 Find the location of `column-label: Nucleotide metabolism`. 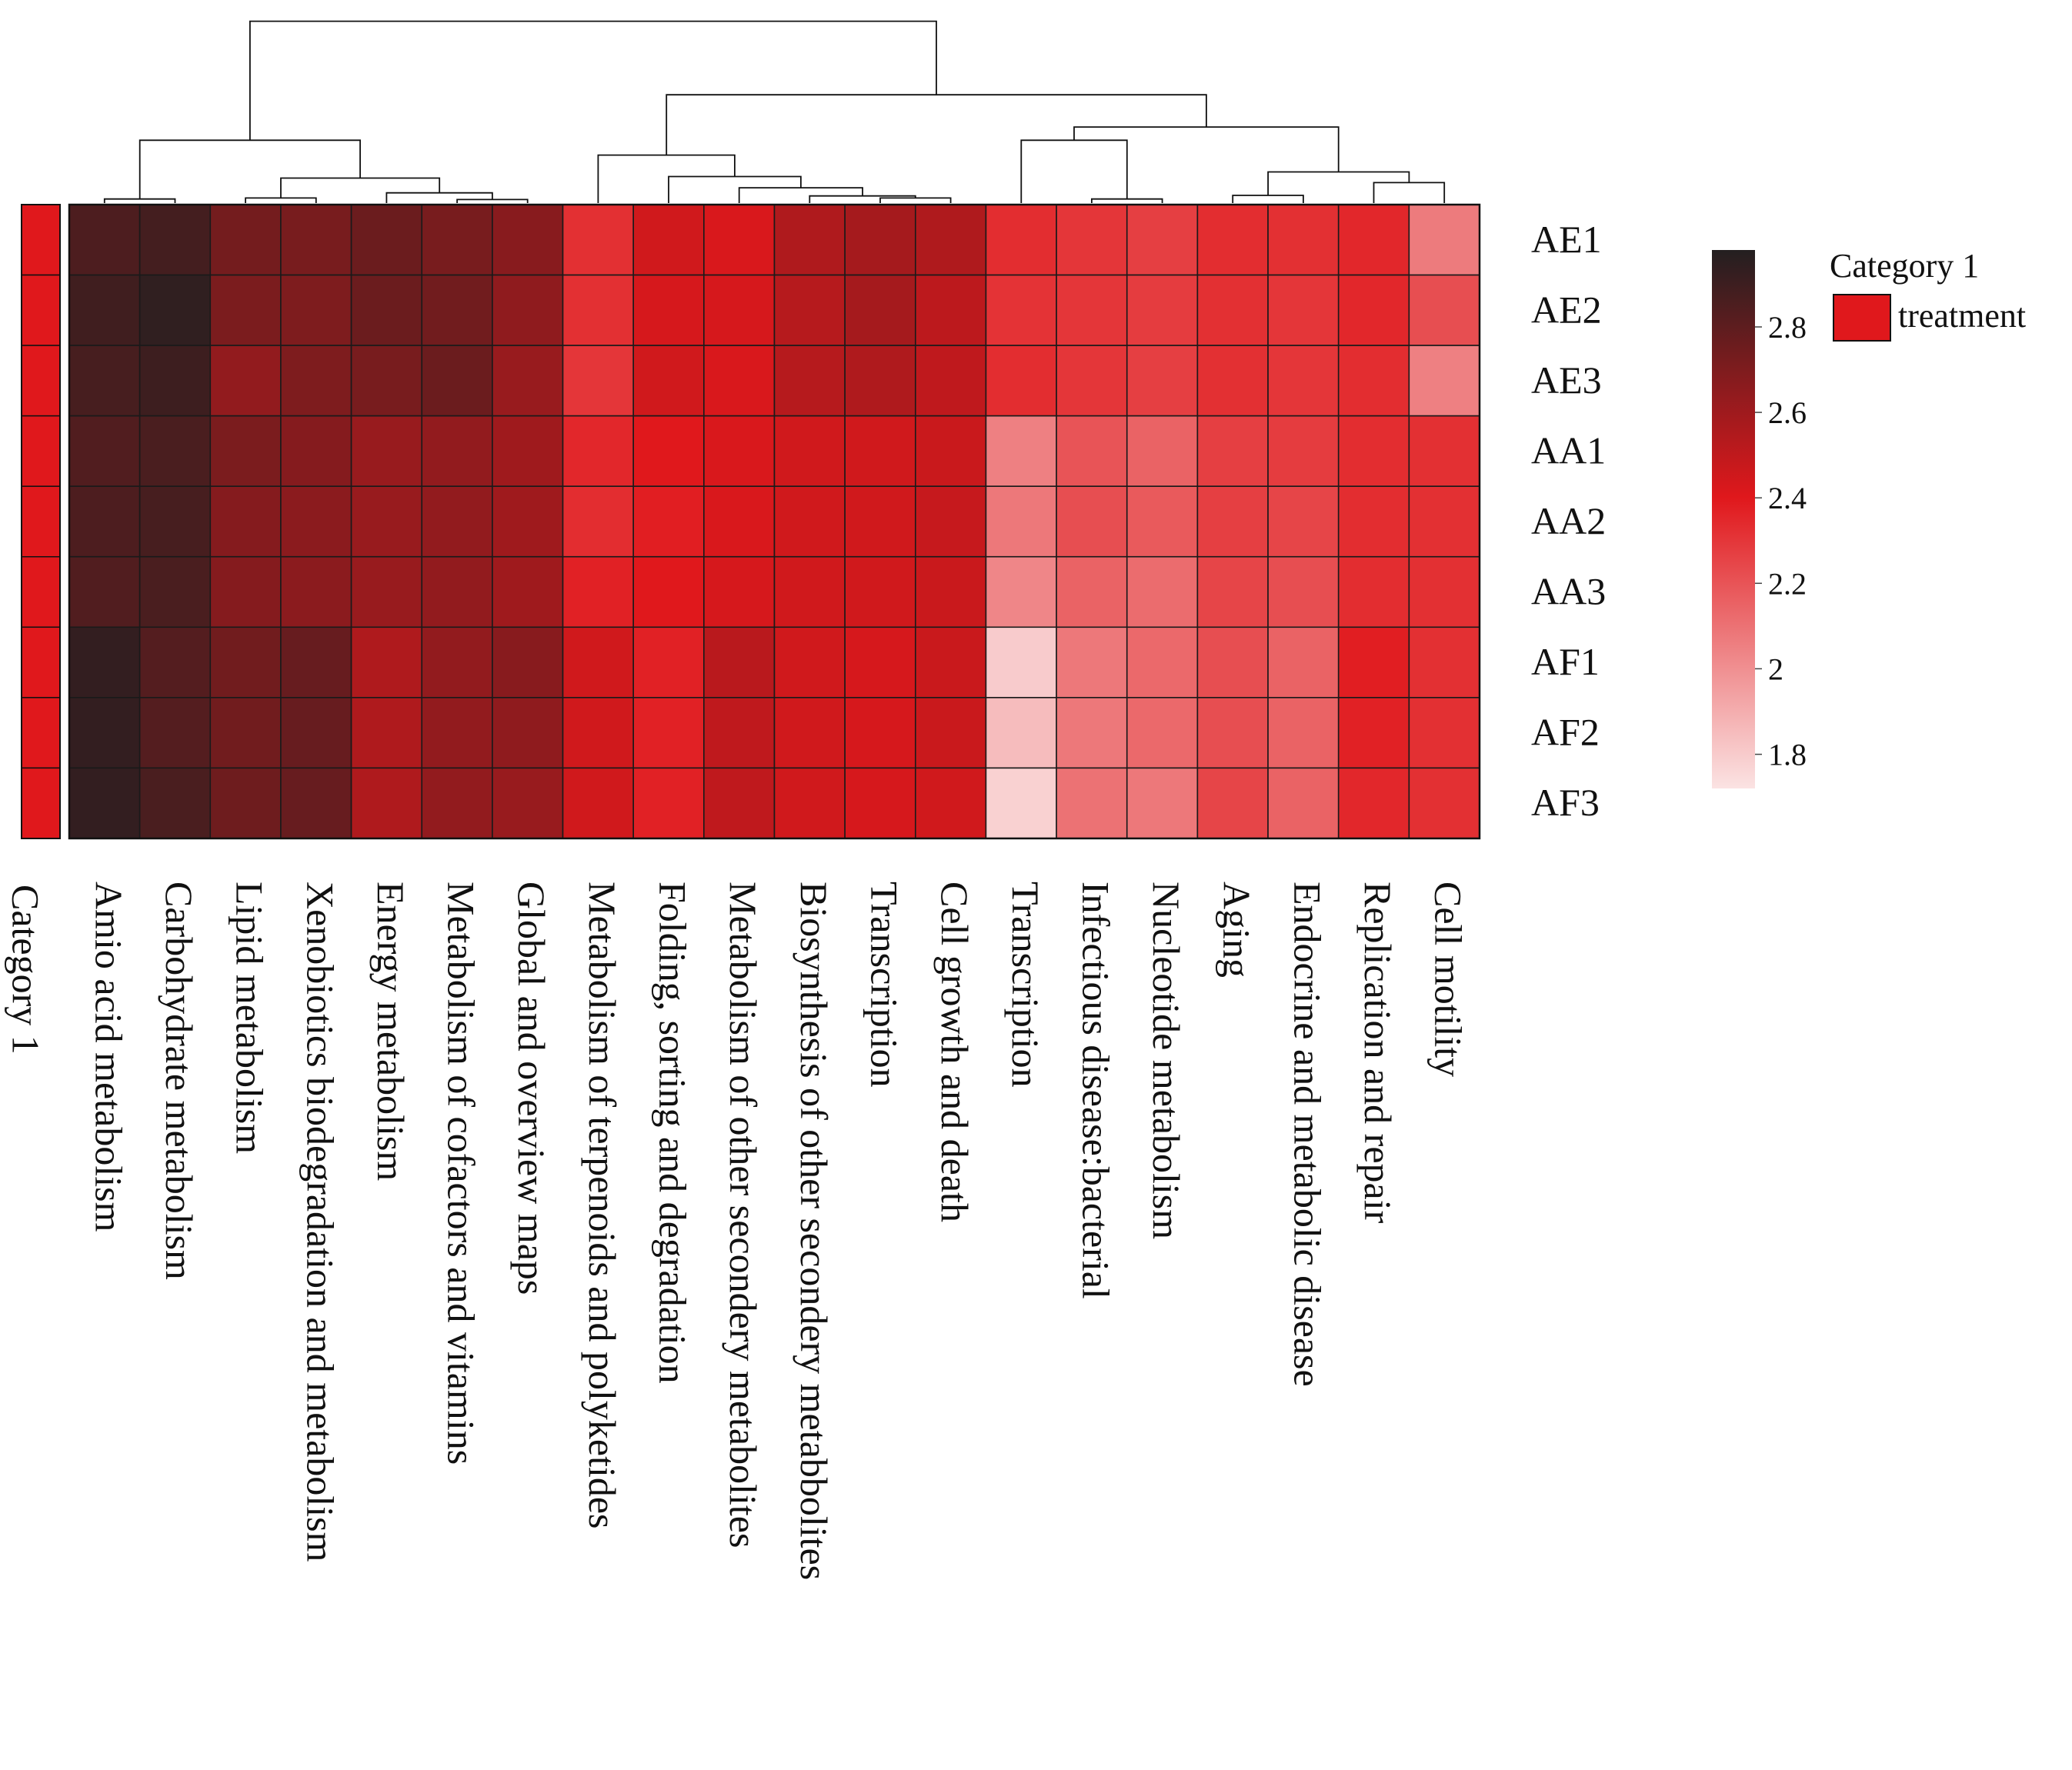

column-label: Nucleotide metabolism is located at coordinates (1166, 1061).